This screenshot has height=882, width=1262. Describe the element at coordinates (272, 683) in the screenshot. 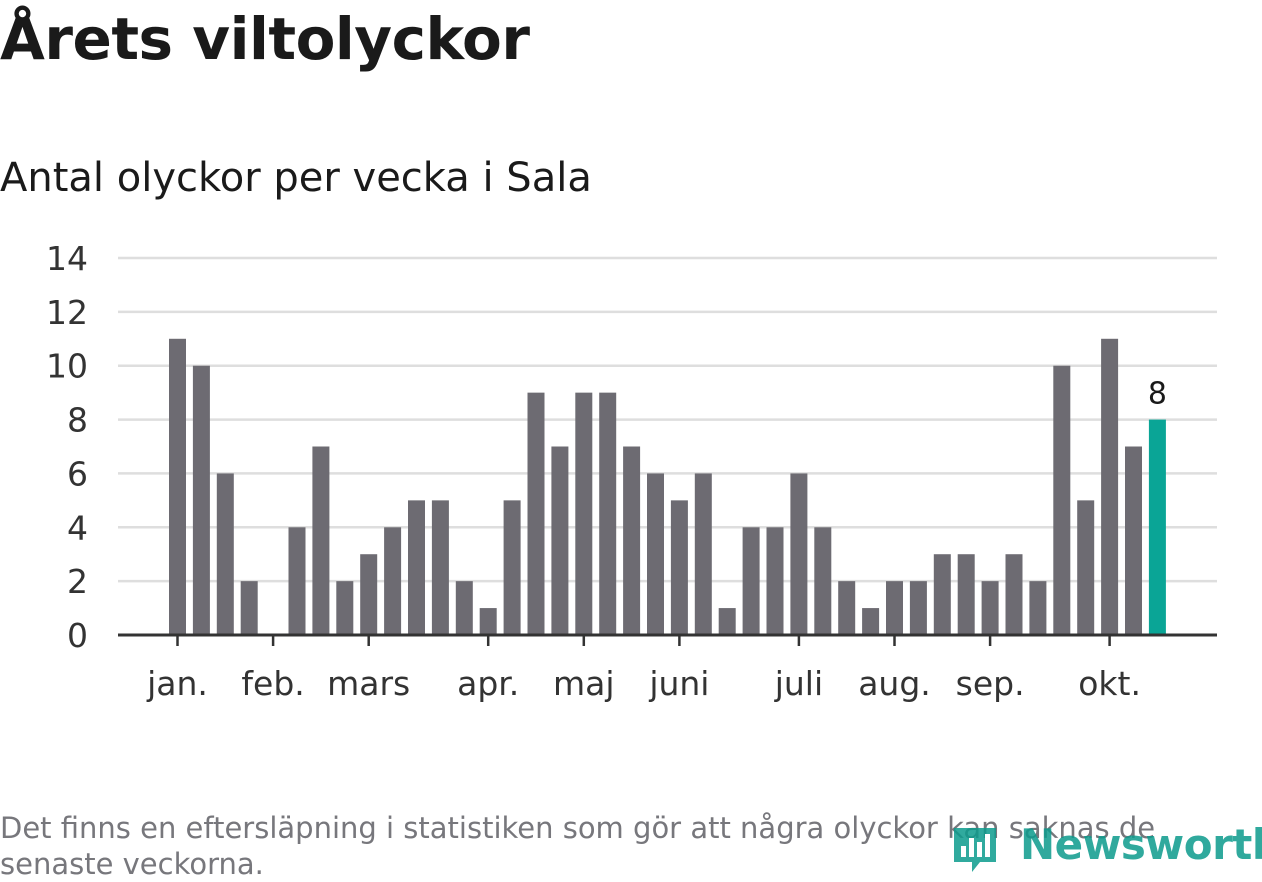

I see `x-tick-label: feb.` at that location.